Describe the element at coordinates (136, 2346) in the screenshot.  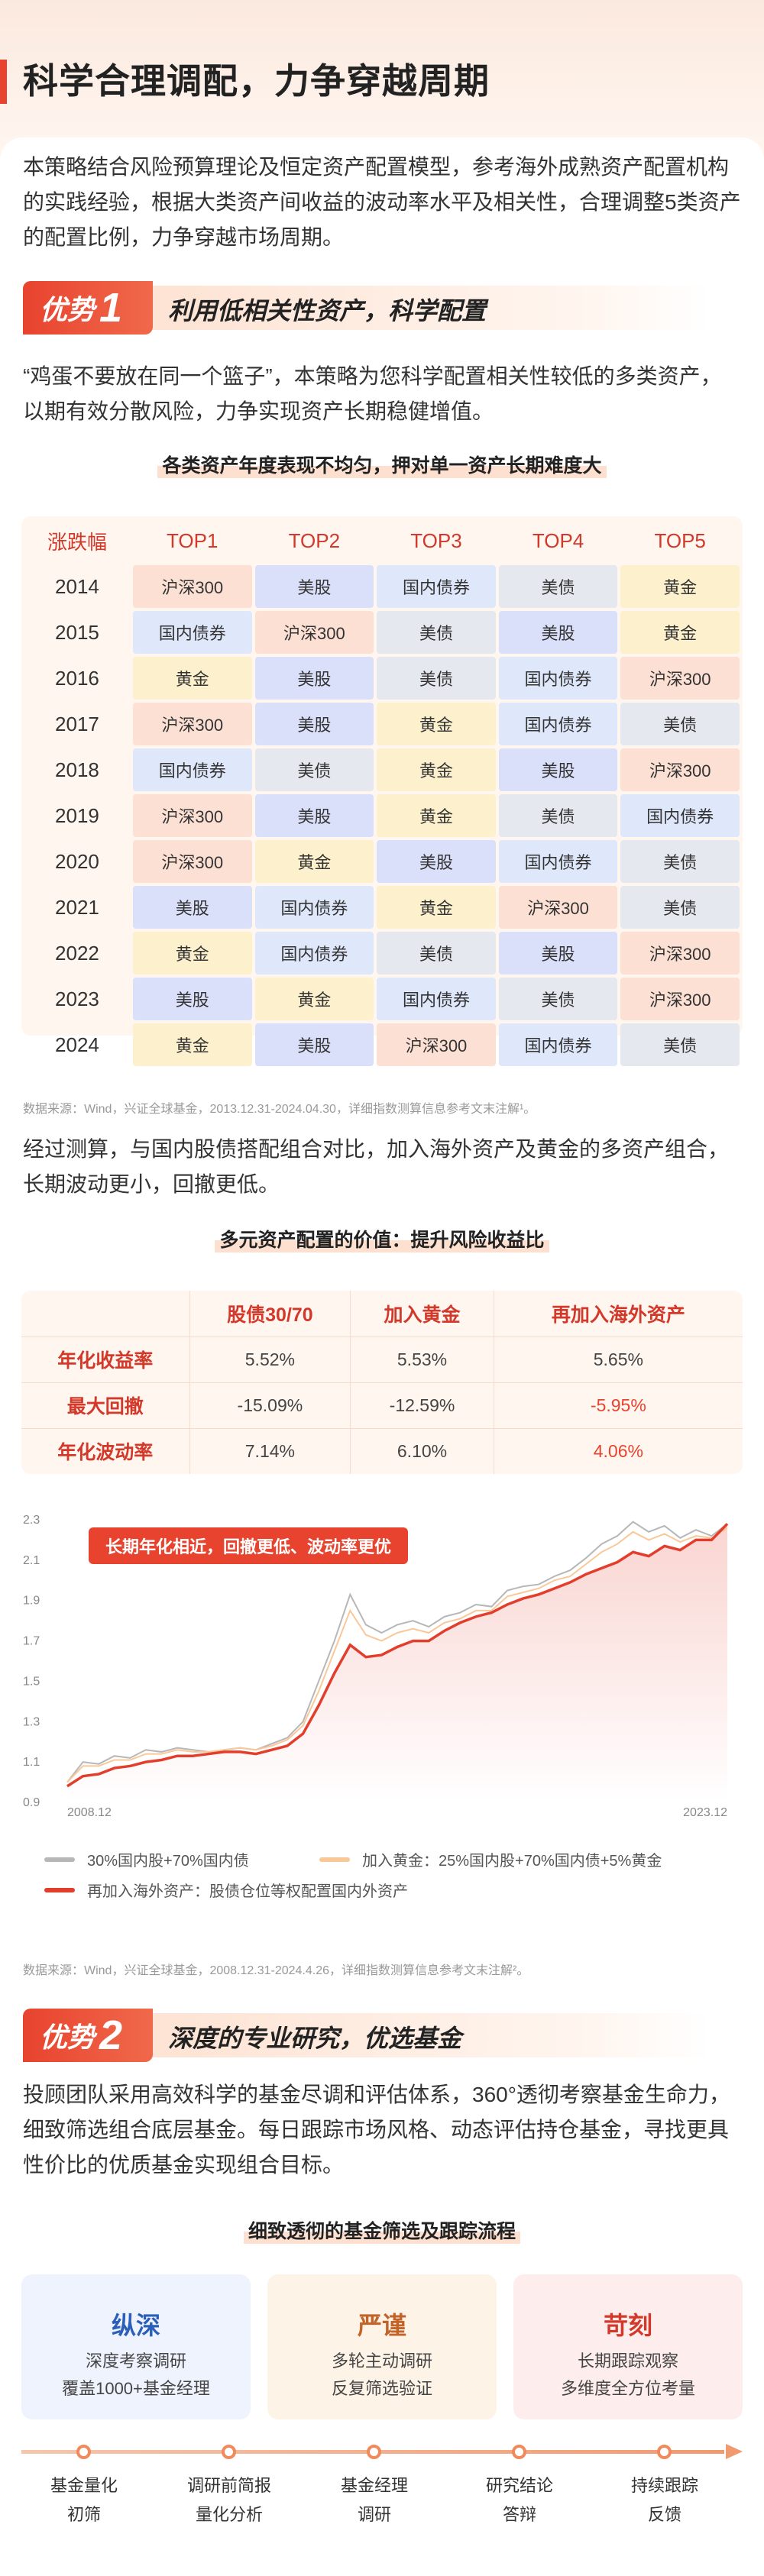
I see `principle-depth: 纵深 深度考察调研 覆盖1000+基金经理` at that location.